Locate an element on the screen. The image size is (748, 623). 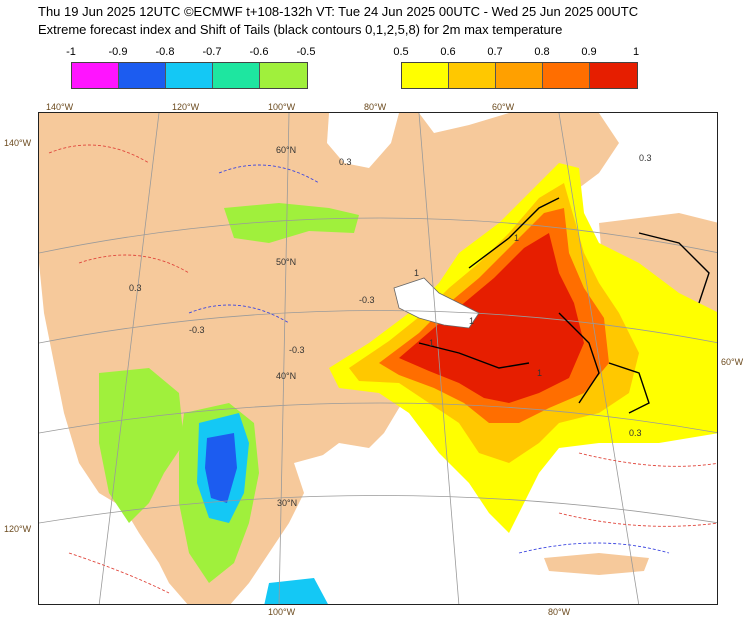
efi-region-green-west is located at coordinates (141, 445).